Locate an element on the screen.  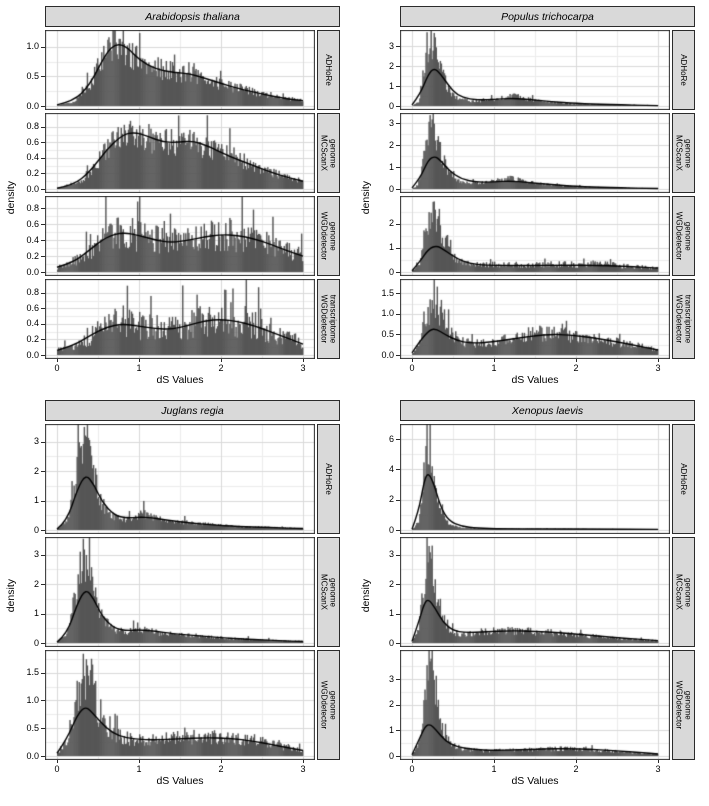
panel-title-row: Juglans regia is located at coordinates (192, 410).